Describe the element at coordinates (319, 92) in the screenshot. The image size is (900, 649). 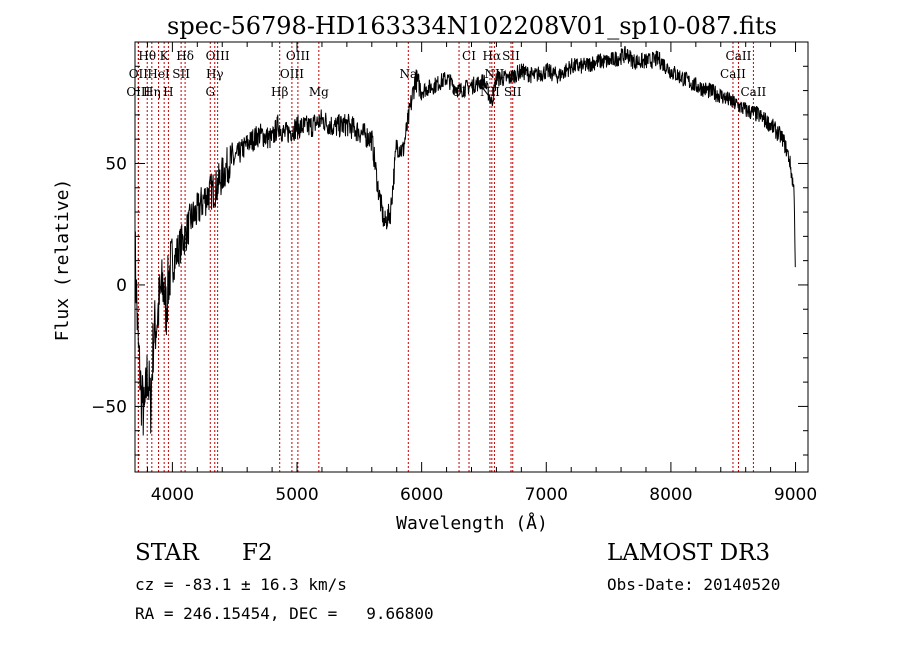
I see `line-marker-label: Mg` at that location.